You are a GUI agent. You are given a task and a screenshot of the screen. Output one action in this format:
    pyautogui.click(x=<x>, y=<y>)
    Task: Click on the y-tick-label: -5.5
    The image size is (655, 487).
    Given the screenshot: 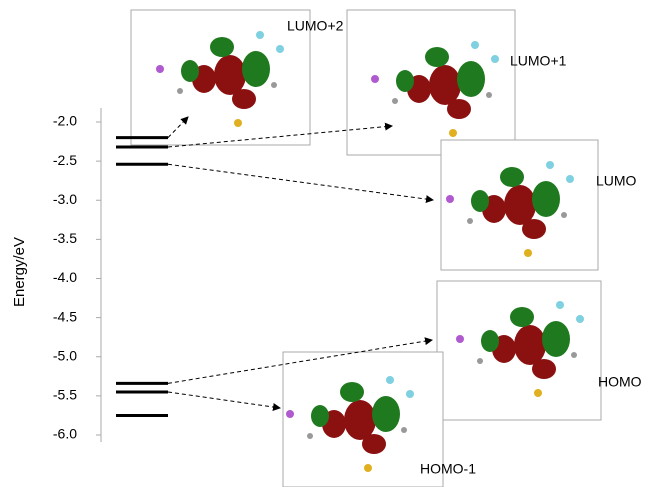 What is the action you would take?
    pyautogui.click(x=65, y=395)
    